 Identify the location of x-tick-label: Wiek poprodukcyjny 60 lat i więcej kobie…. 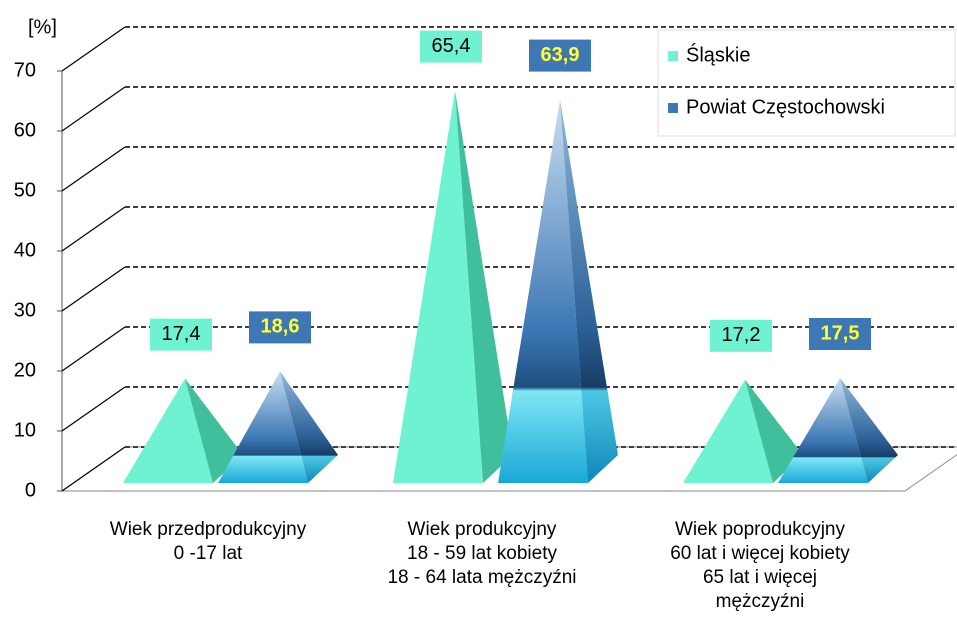
(760, 565).